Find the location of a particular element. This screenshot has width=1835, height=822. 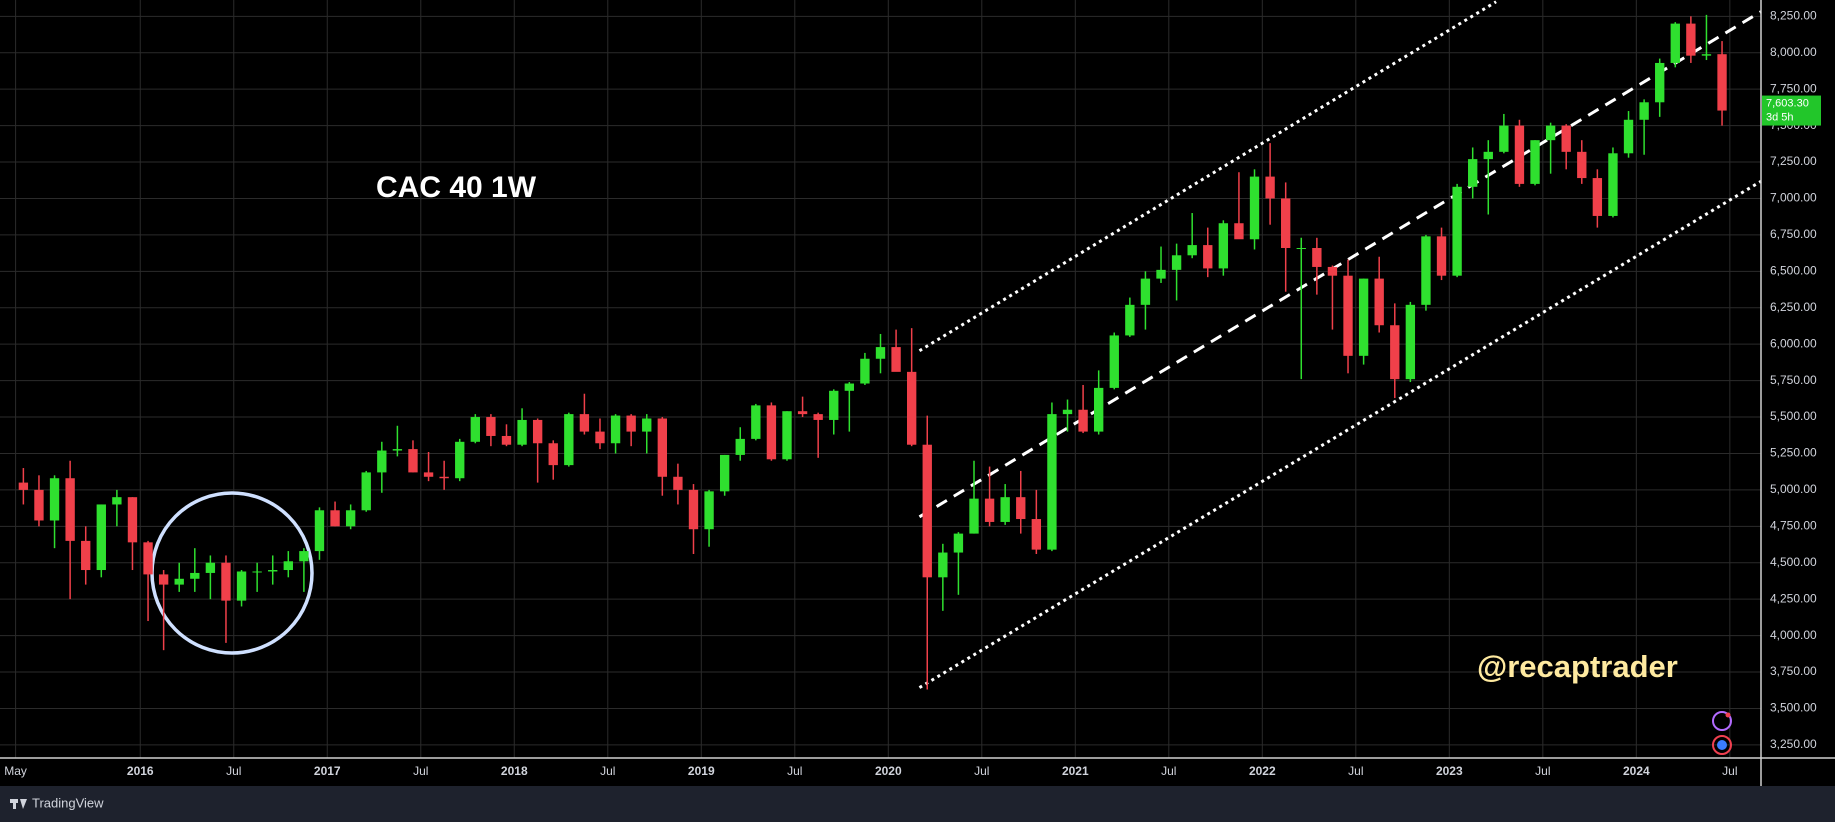

y-tick-label: 4,500.00 is located at coordinates (1793, 562).